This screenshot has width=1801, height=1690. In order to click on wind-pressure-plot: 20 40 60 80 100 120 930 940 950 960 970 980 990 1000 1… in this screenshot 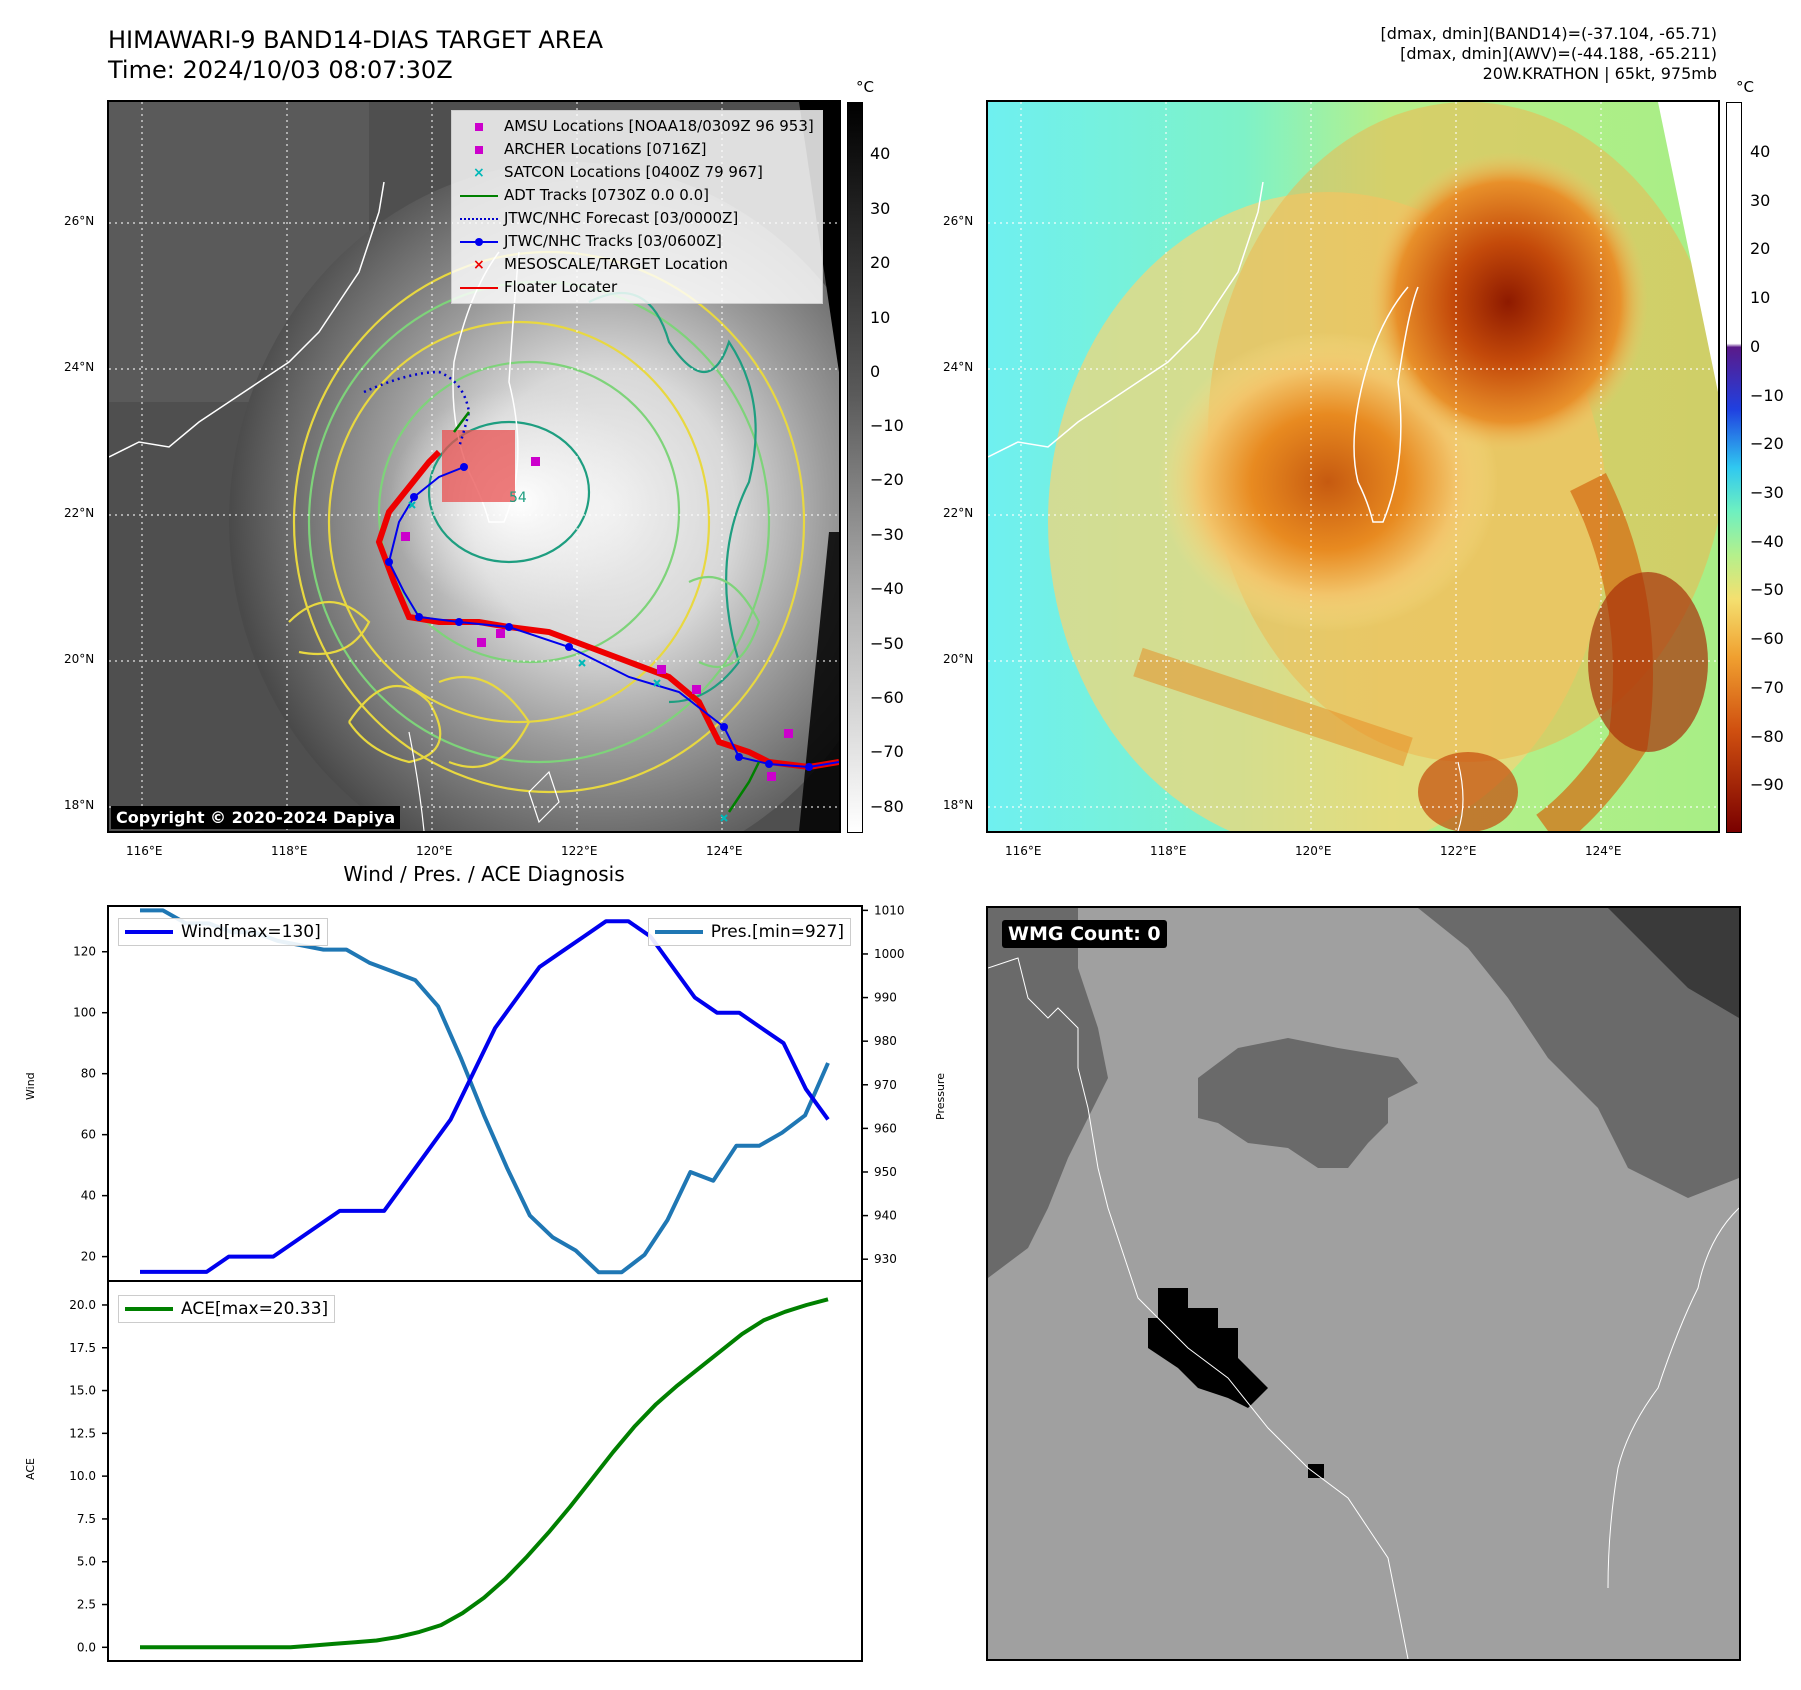, I will do `click(489, 1092)`.